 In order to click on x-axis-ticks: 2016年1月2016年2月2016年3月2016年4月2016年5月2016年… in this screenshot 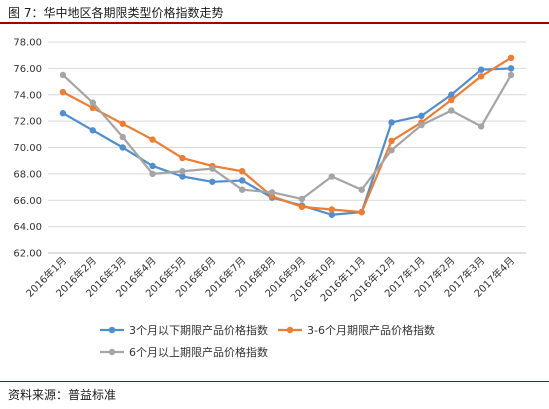, I will do `click(274, 278)`.